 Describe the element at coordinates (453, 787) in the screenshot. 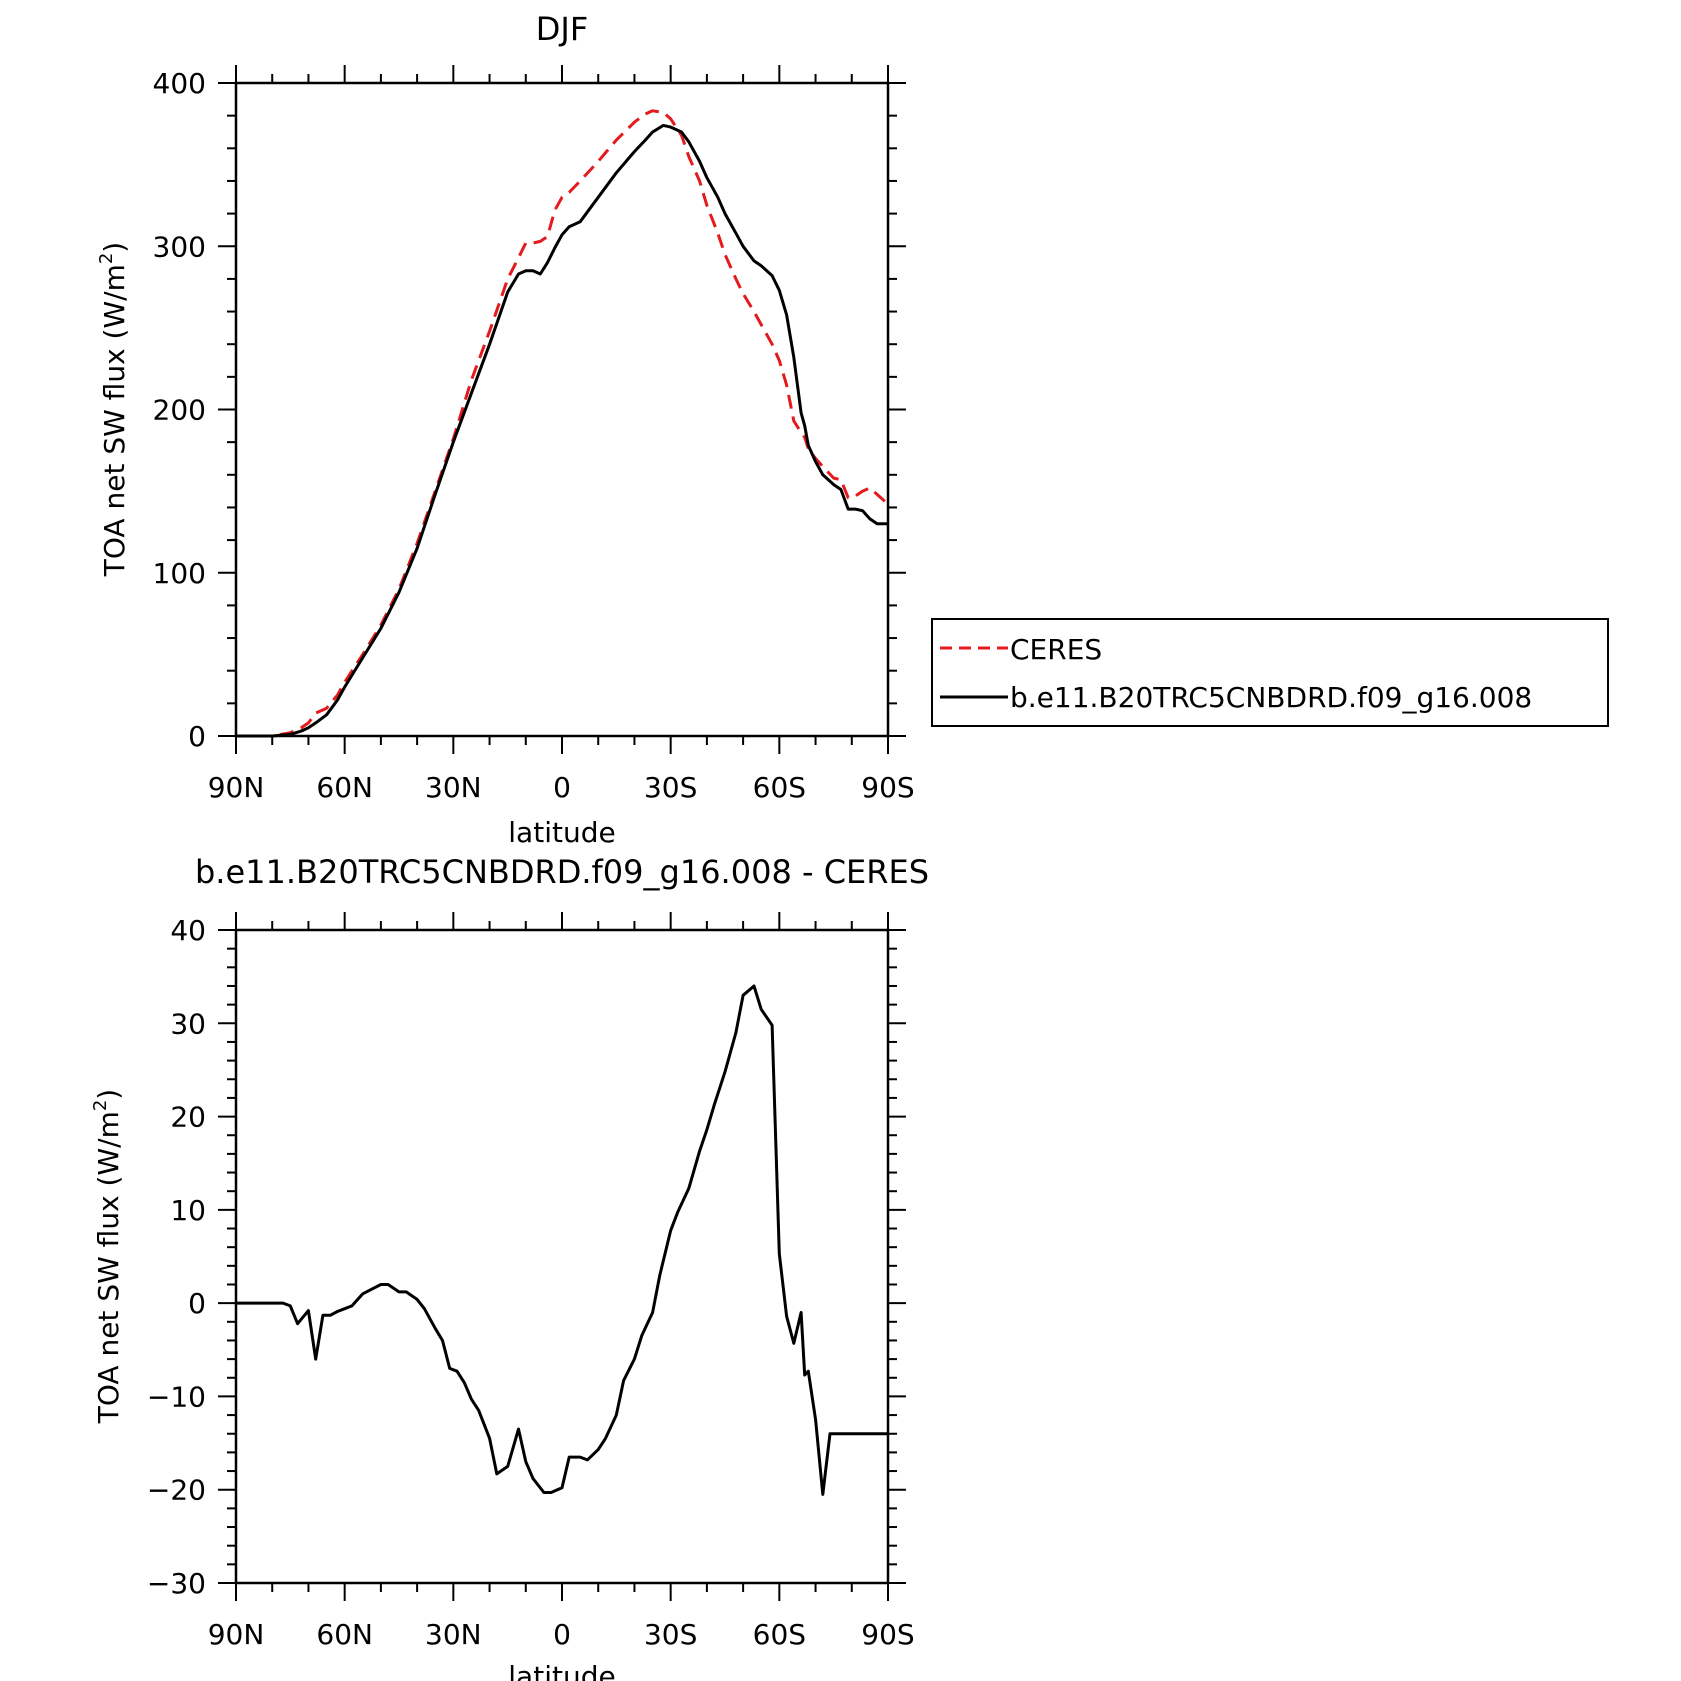

I see `top-x-tick-label: 30N` at that location.